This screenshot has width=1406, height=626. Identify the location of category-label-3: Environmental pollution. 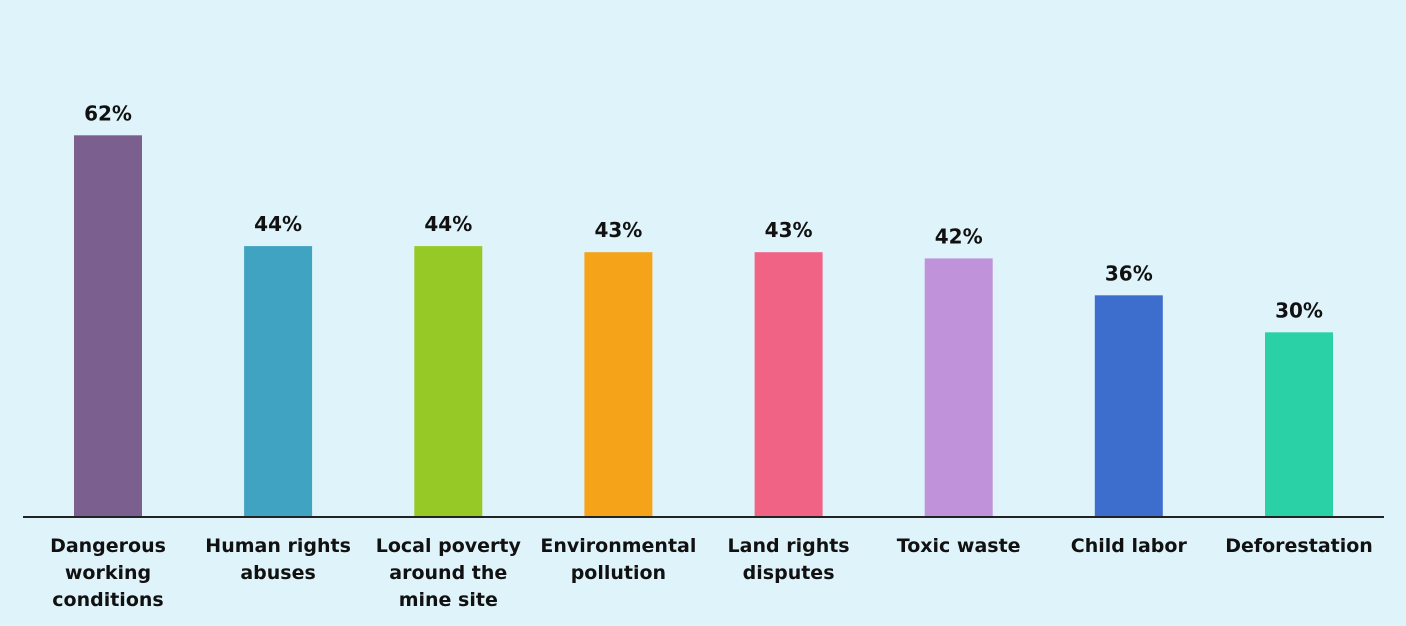
(618, 559).